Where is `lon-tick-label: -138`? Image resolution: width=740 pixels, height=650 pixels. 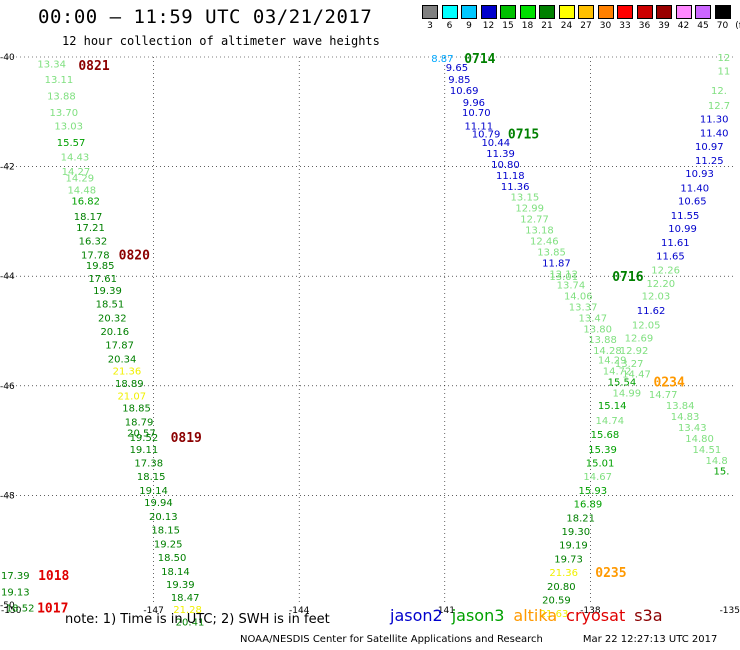
lon-tick-label: -138 is located at coordinates (590, 611).